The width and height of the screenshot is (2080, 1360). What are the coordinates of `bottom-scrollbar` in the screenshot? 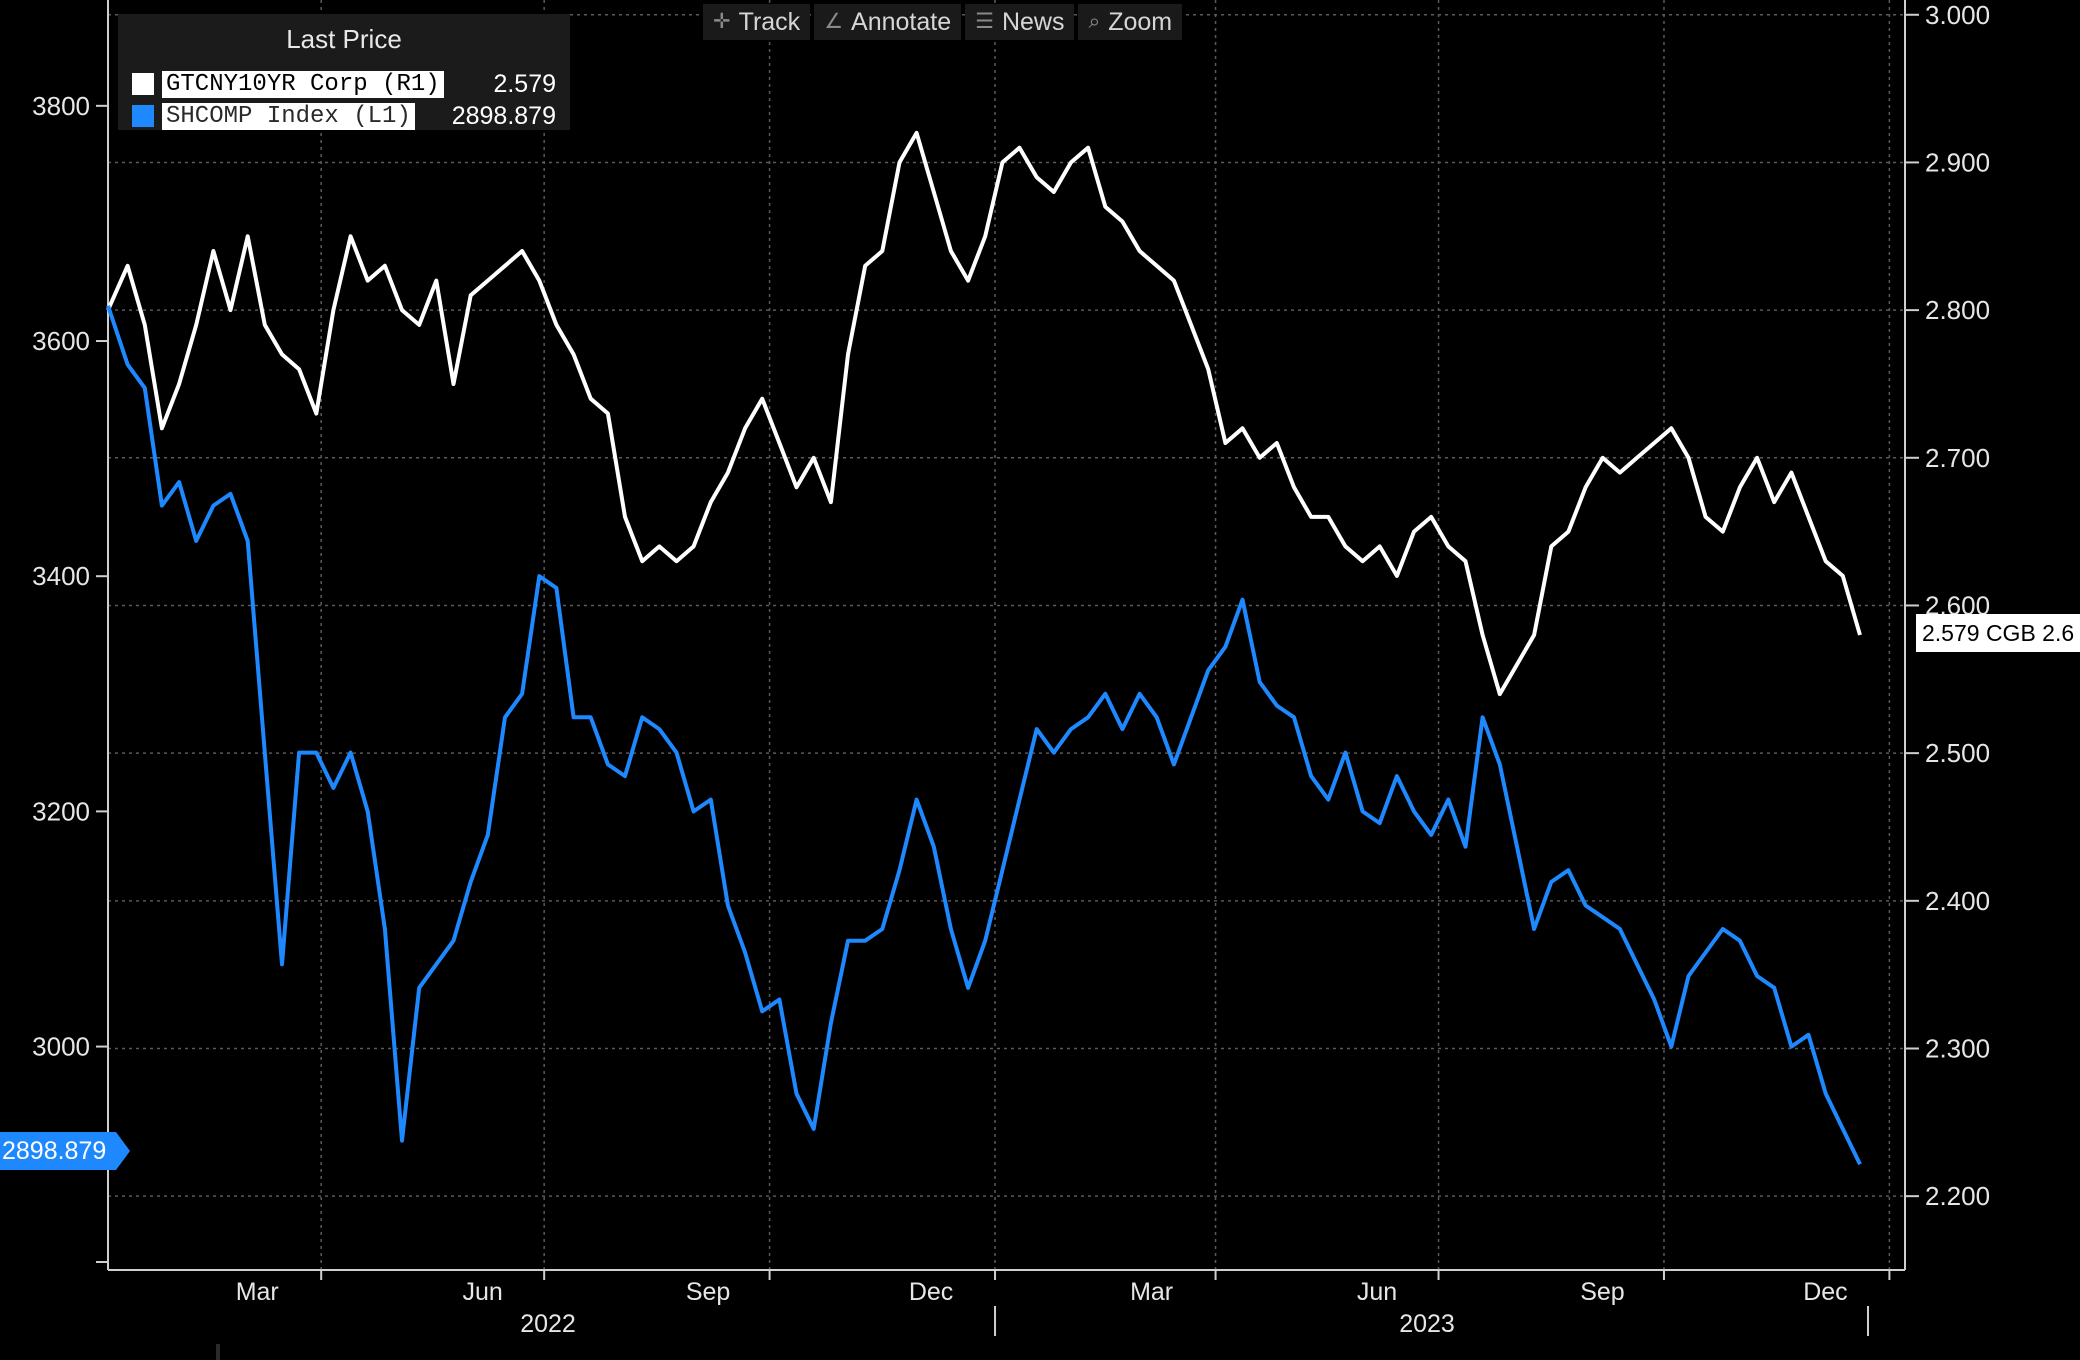 It's located at (1040, 1352).